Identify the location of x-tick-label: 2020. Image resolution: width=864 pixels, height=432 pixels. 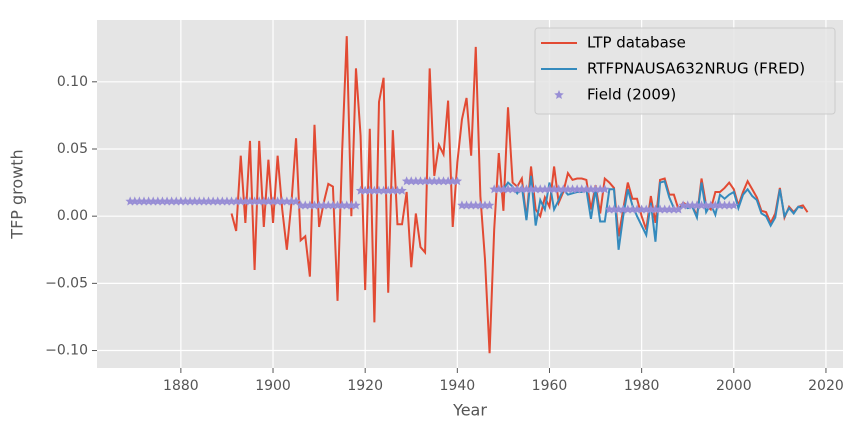
(826, 386).